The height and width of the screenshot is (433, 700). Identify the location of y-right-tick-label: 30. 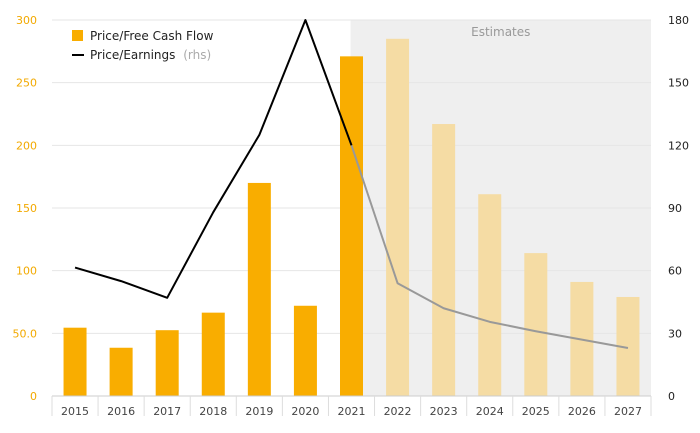
(675, 333).